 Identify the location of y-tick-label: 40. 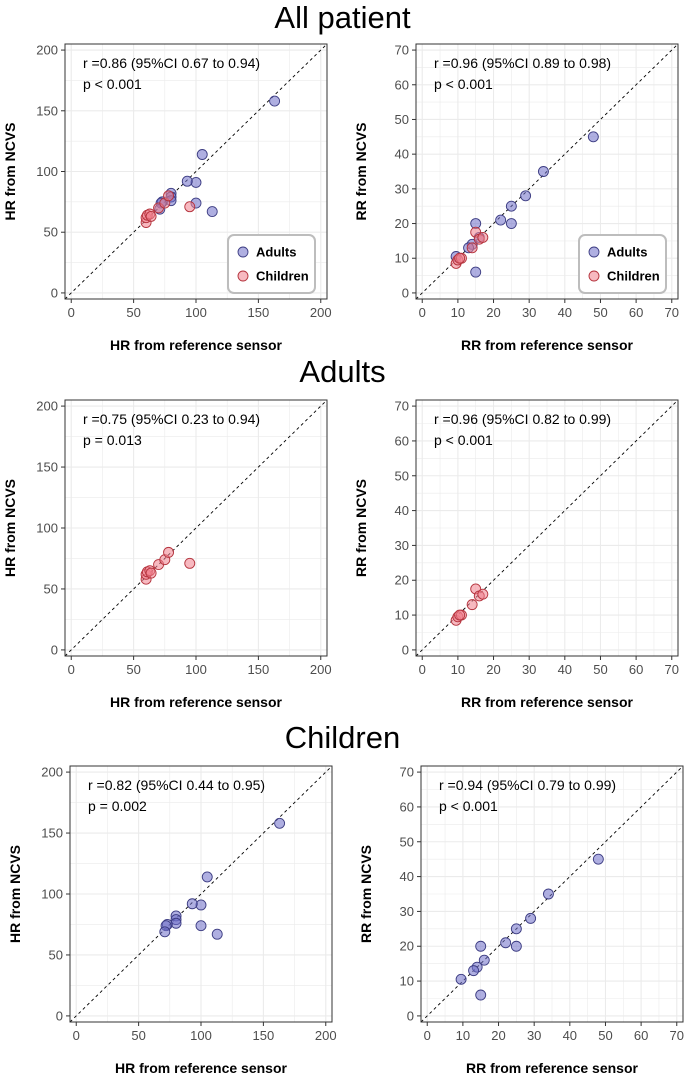
(407, 876).